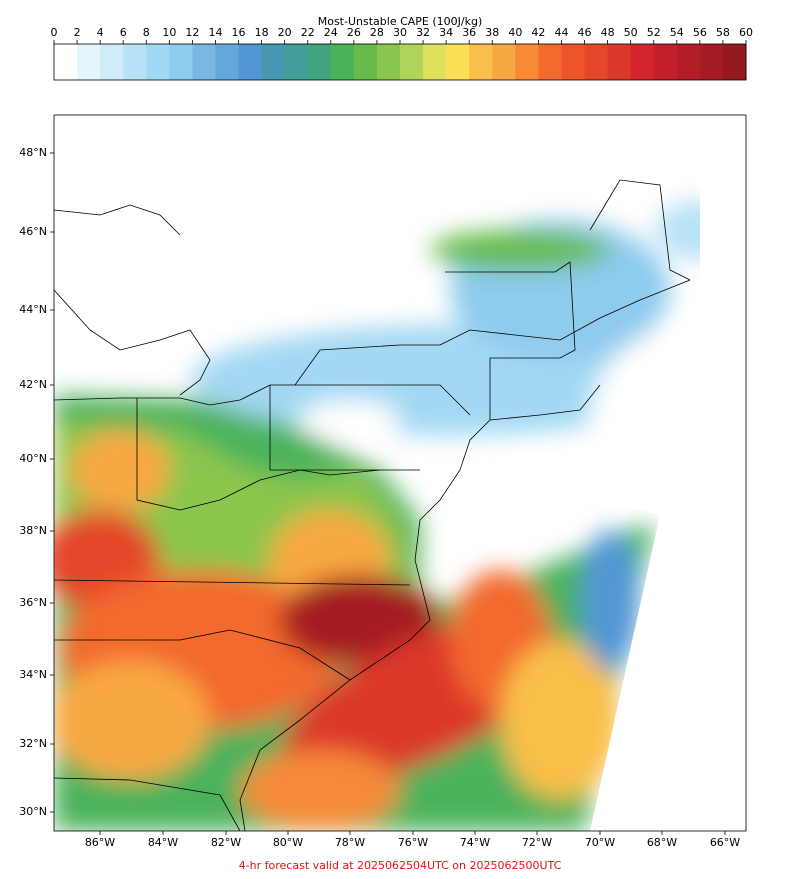  What do you see at coordinates (33, 530) in the screenshot?
I see `lat-label: 38°N` at bounding box center [33, 530].